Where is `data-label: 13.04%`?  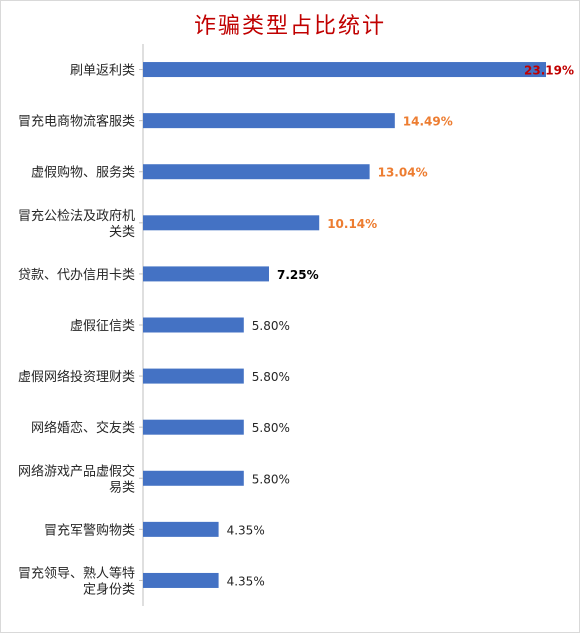
data-label: 13.04% is located at coordinates (403, 173).